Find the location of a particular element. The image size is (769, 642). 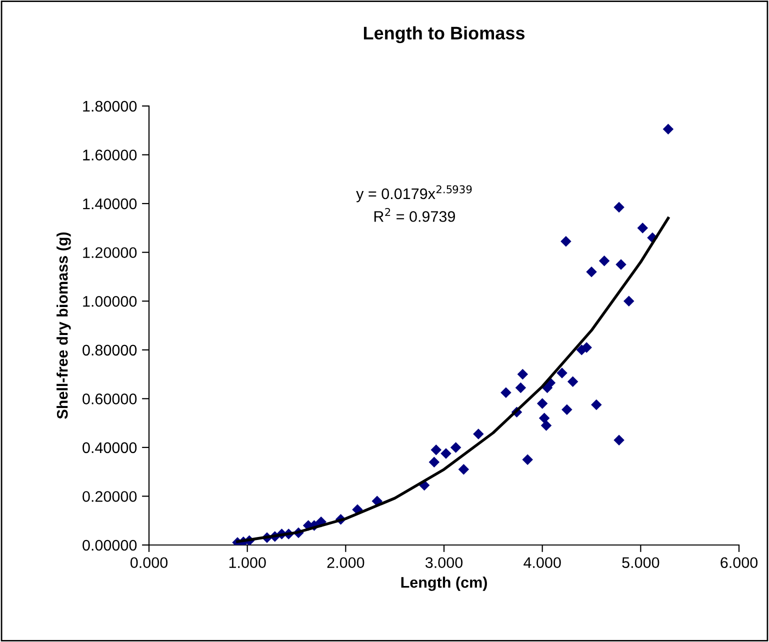

y-tick-label: 1.20000 is located at coordinates (110, 252).